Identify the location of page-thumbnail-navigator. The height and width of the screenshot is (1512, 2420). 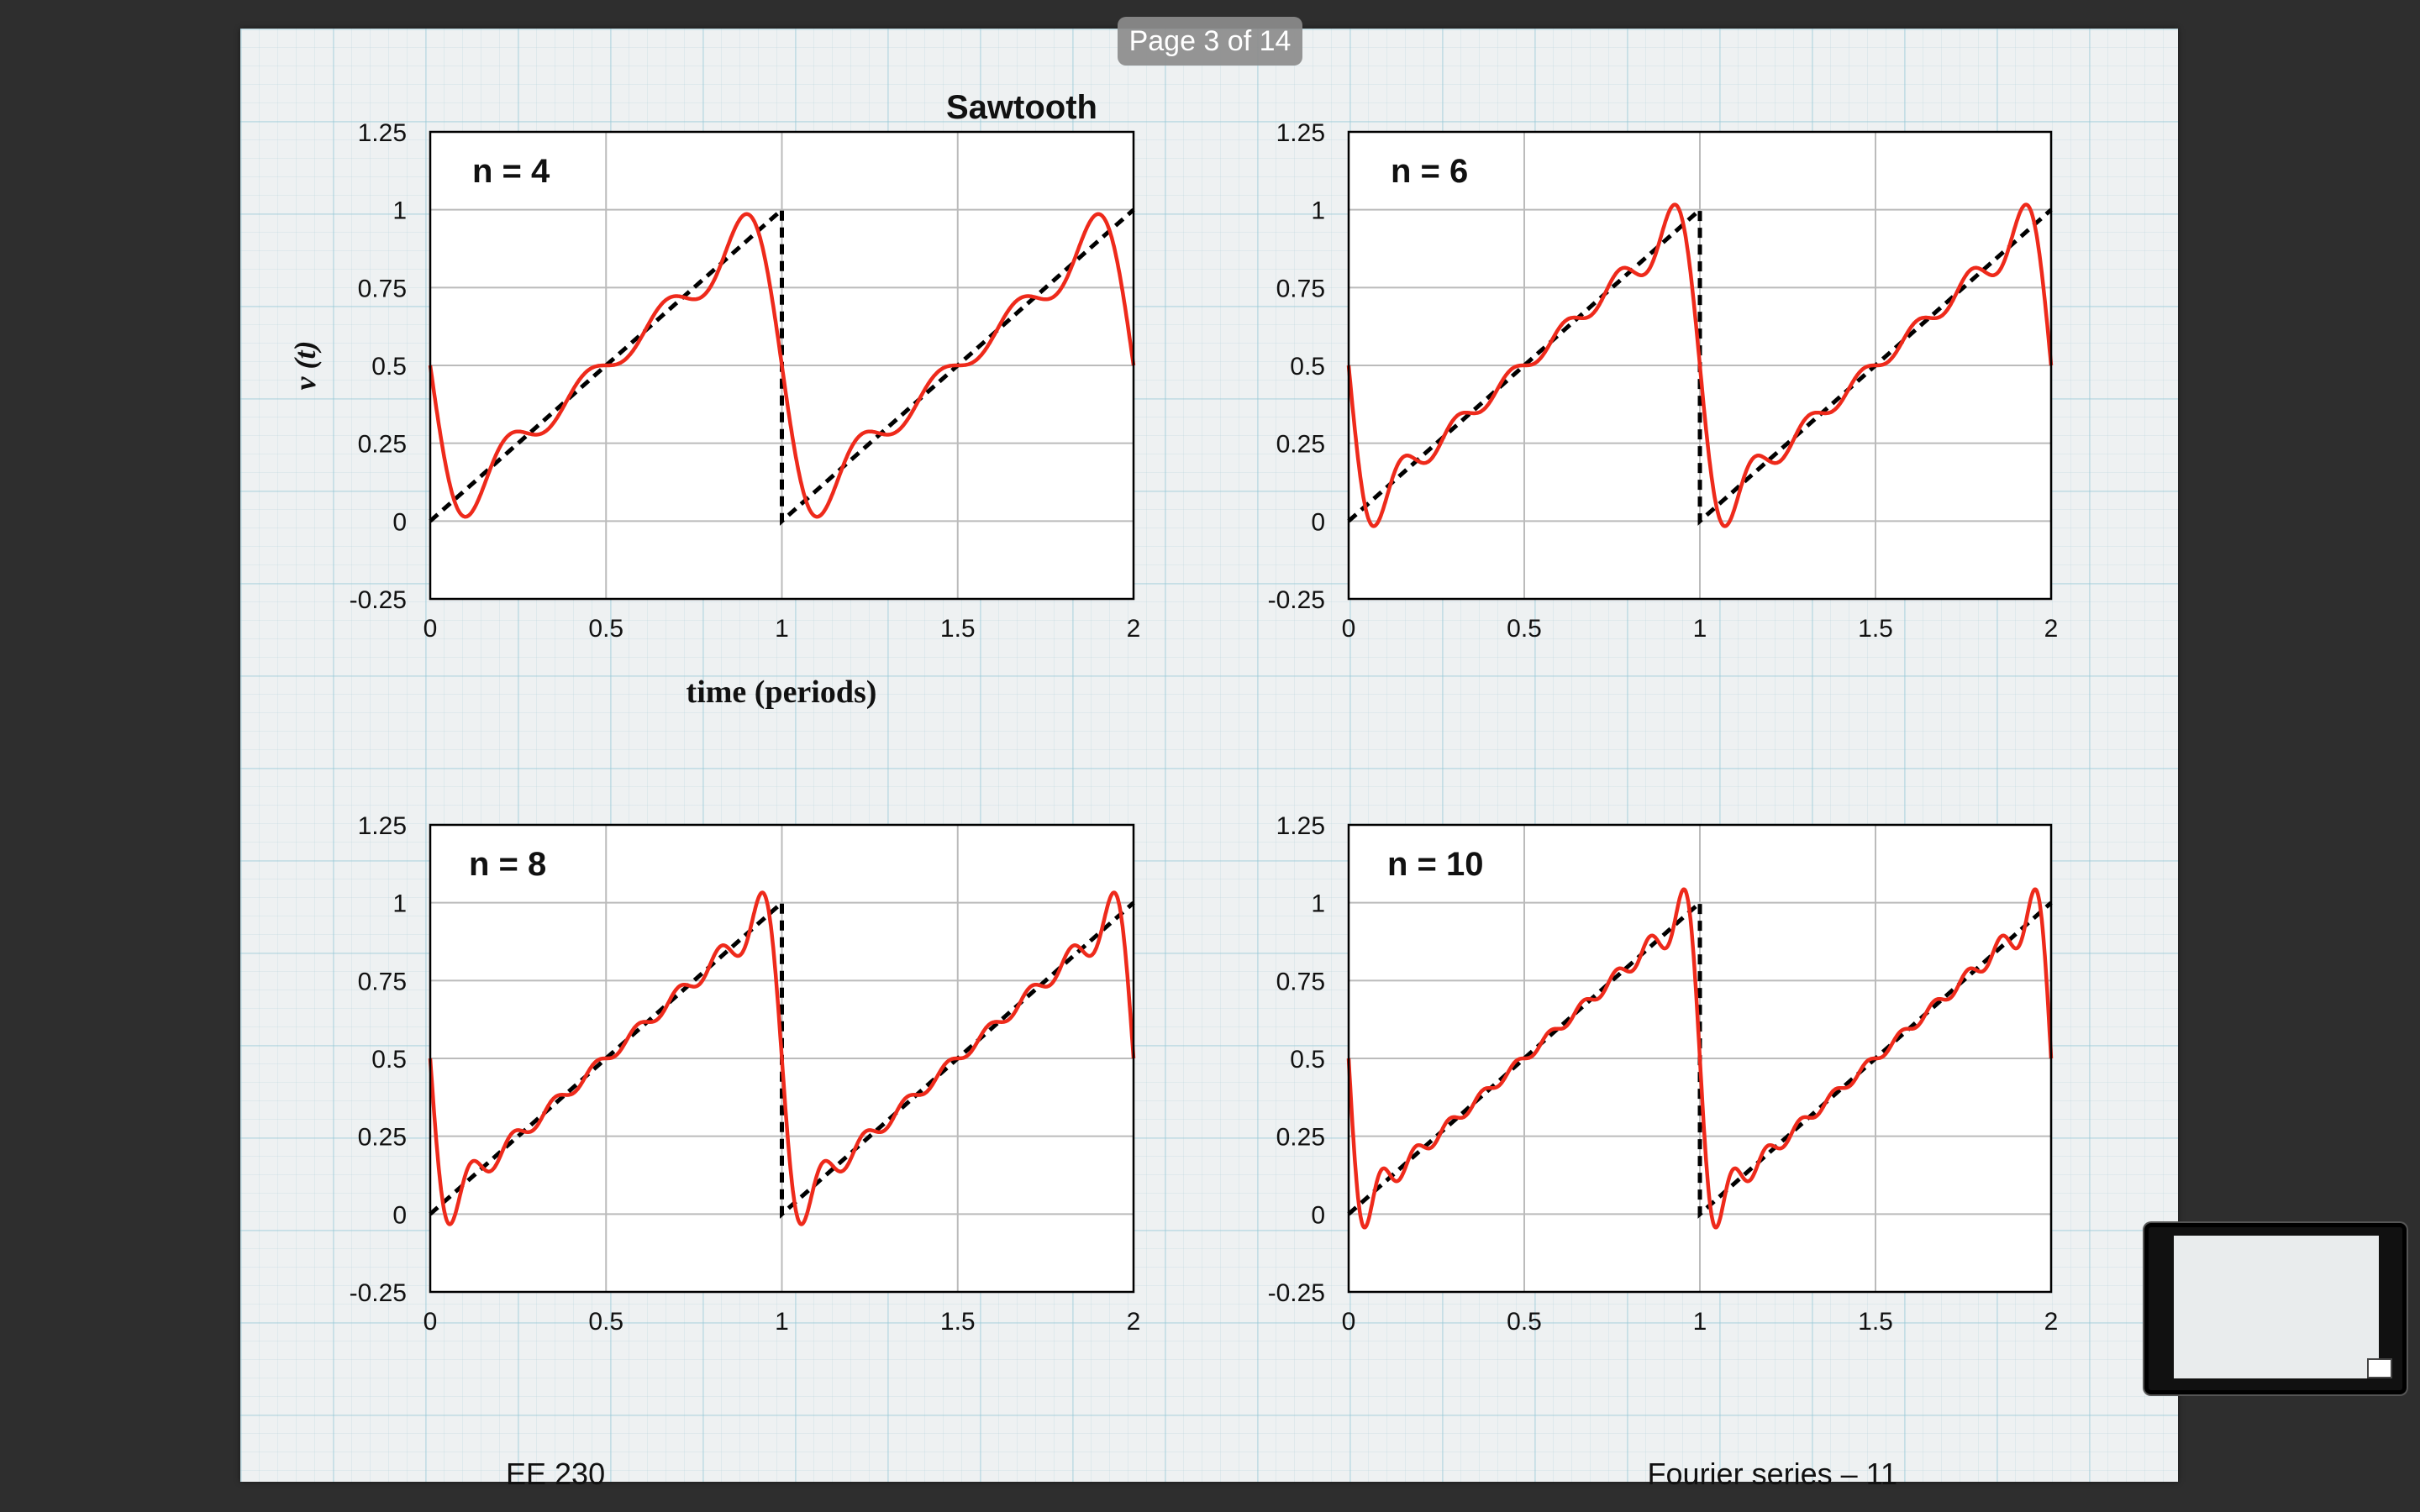
(2275, 1308).